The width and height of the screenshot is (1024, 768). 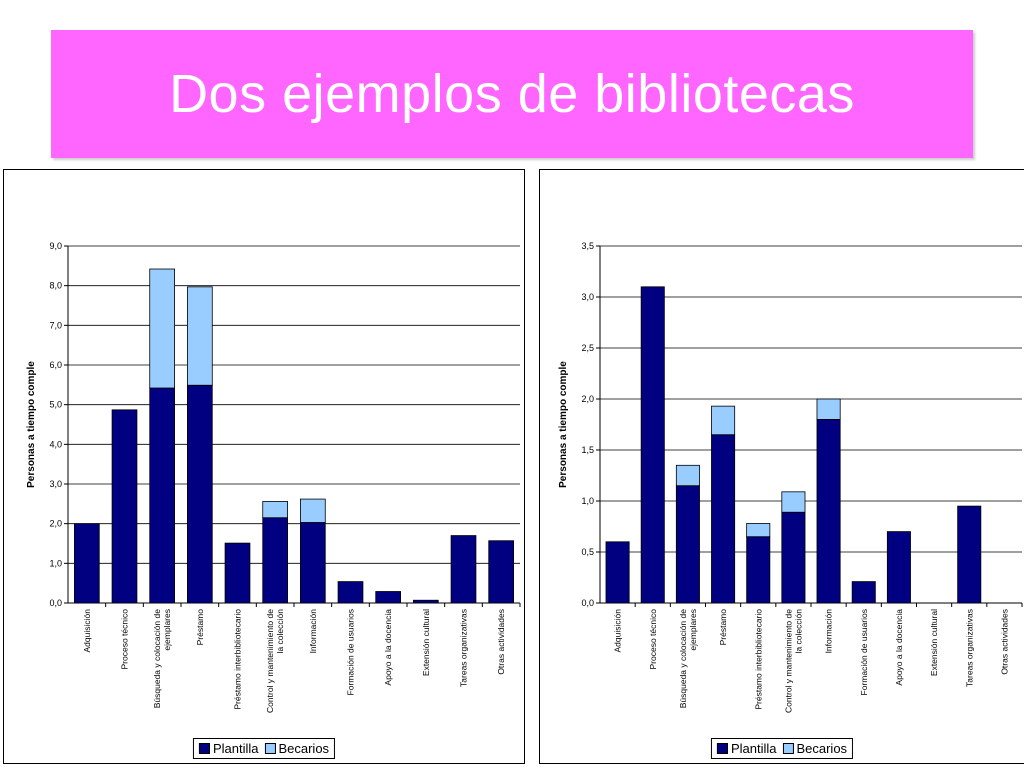 I want to click on y-tick-label: 0,5, so click(x=587, y=552).